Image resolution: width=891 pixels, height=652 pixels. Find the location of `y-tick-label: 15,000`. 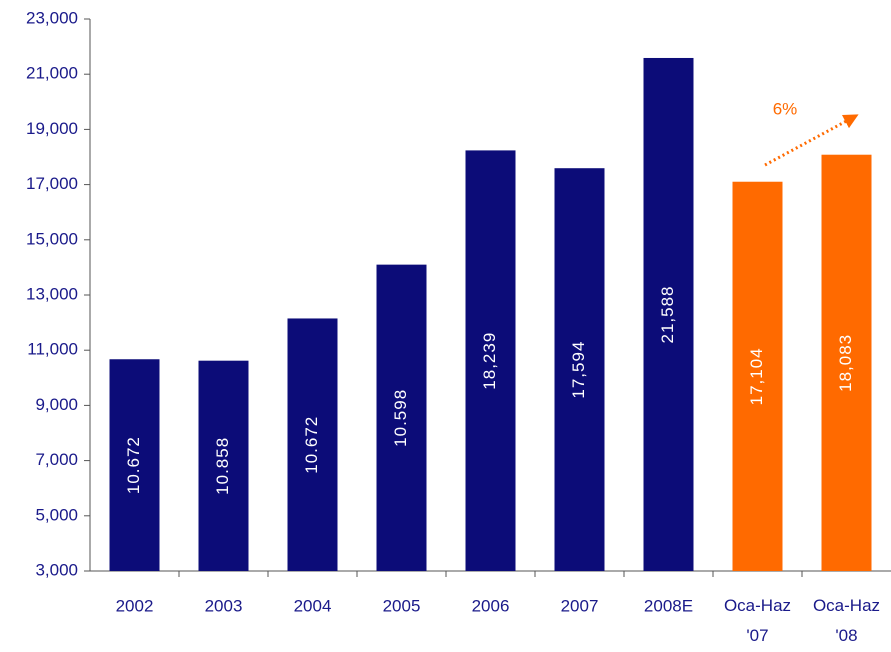

y-tick-label: 15,000 is located at coordinates (52, 238).